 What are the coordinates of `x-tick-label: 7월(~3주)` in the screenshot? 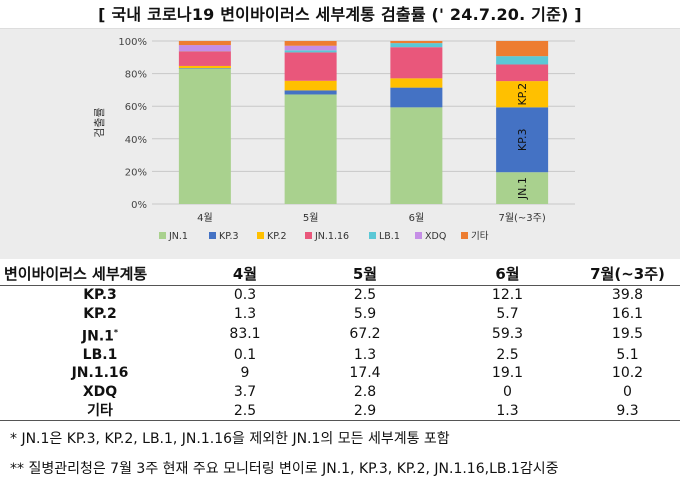 It's located at (521, 218).